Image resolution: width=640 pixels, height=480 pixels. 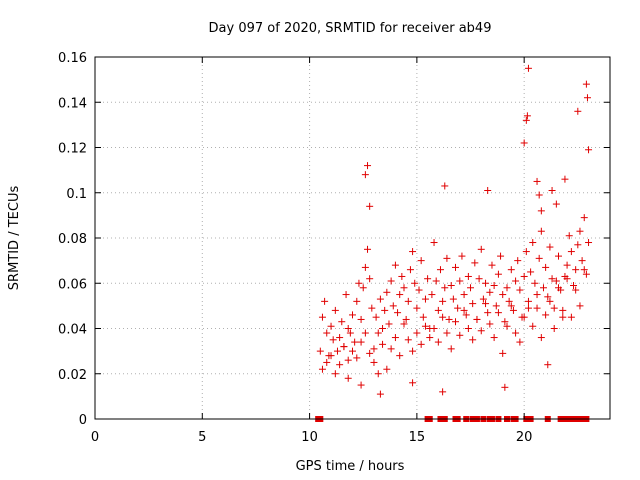 What do you see at coordinates (76, 194) in the screenshot?
I see `y-tick-label: 0.1` at bounding box center [76, 194].